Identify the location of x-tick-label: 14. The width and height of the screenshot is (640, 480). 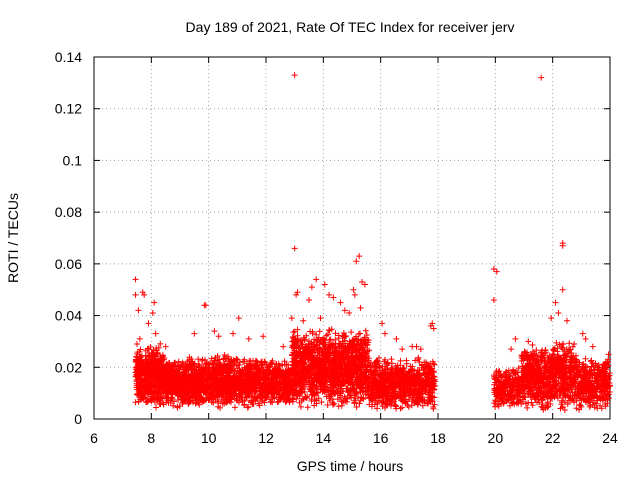
(324, 438).